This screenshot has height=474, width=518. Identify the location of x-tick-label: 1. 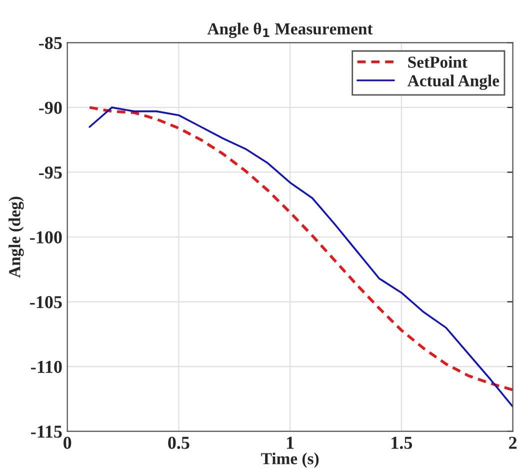
(290, 442).